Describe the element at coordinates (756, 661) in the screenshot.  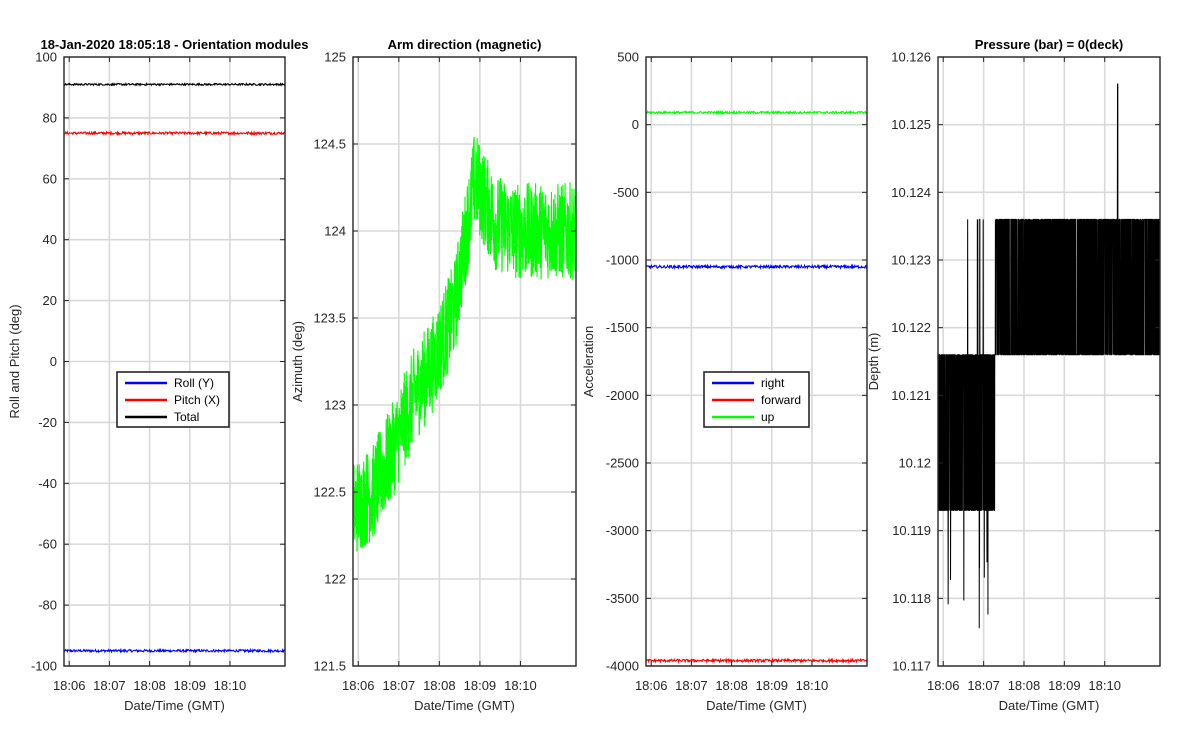
I see `series-line-forward` at that location.